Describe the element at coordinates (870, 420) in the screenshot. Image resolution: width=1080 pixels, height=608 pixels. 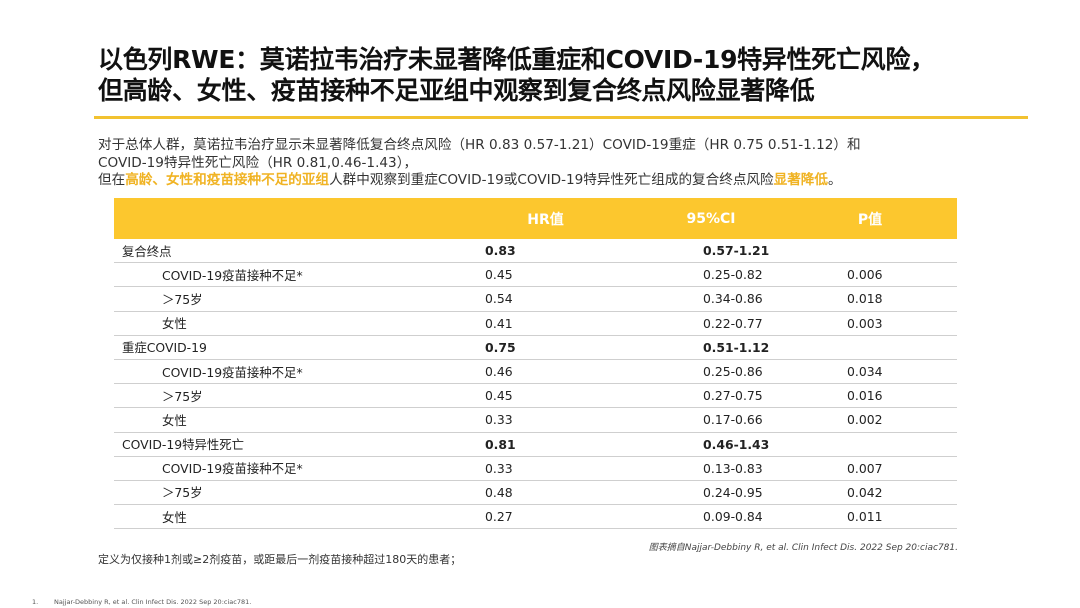
I see `row-p-value: 0.002` at that location.